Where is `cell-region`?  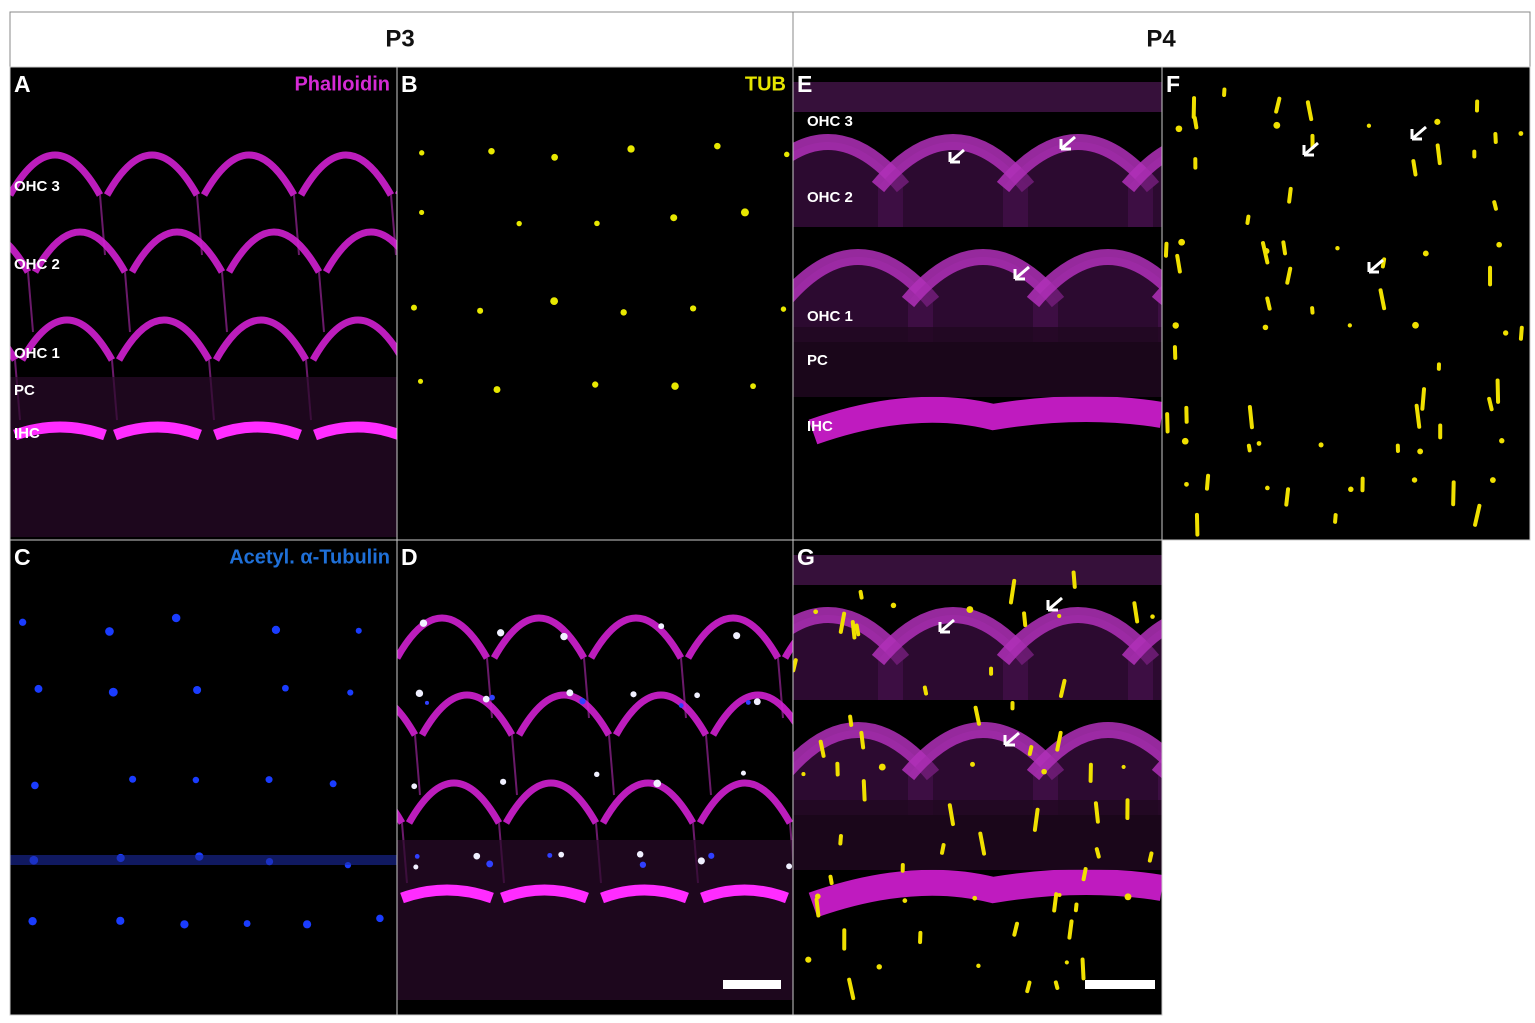 cell-region is located at coordinates (595, 920).